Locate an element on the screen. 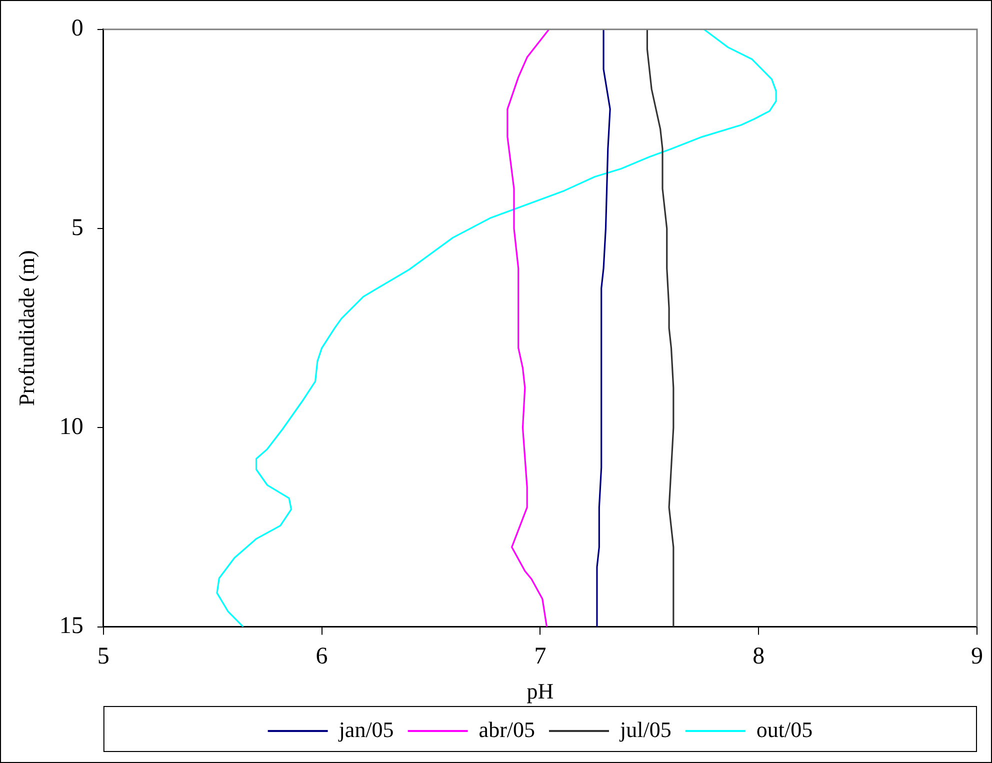  x-axis-title: pH is located at coordinates (540, 691).